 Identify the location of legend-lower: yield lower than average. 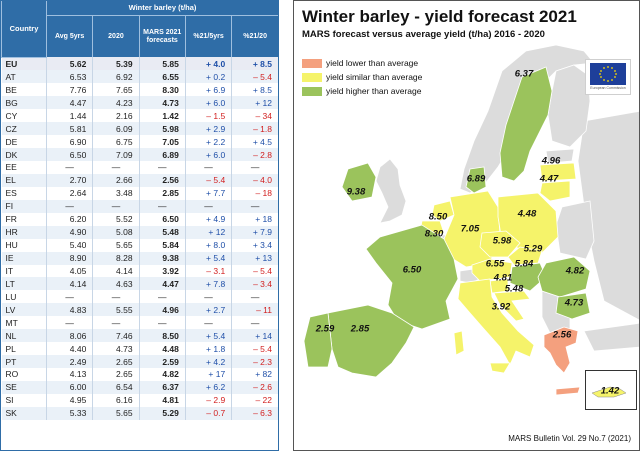
(362, 63).